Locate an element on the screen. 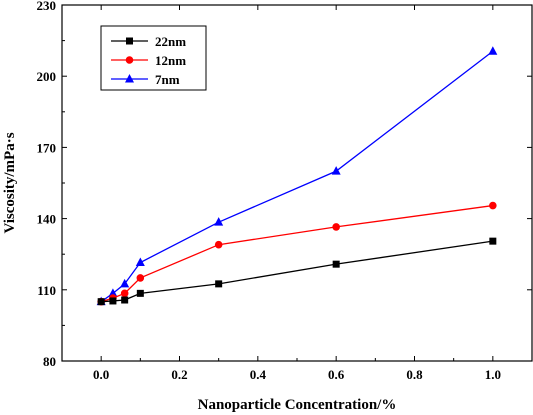 This screenshot has height=415, width=533. legend-label: 22nm is located at coordinates (170, 41).